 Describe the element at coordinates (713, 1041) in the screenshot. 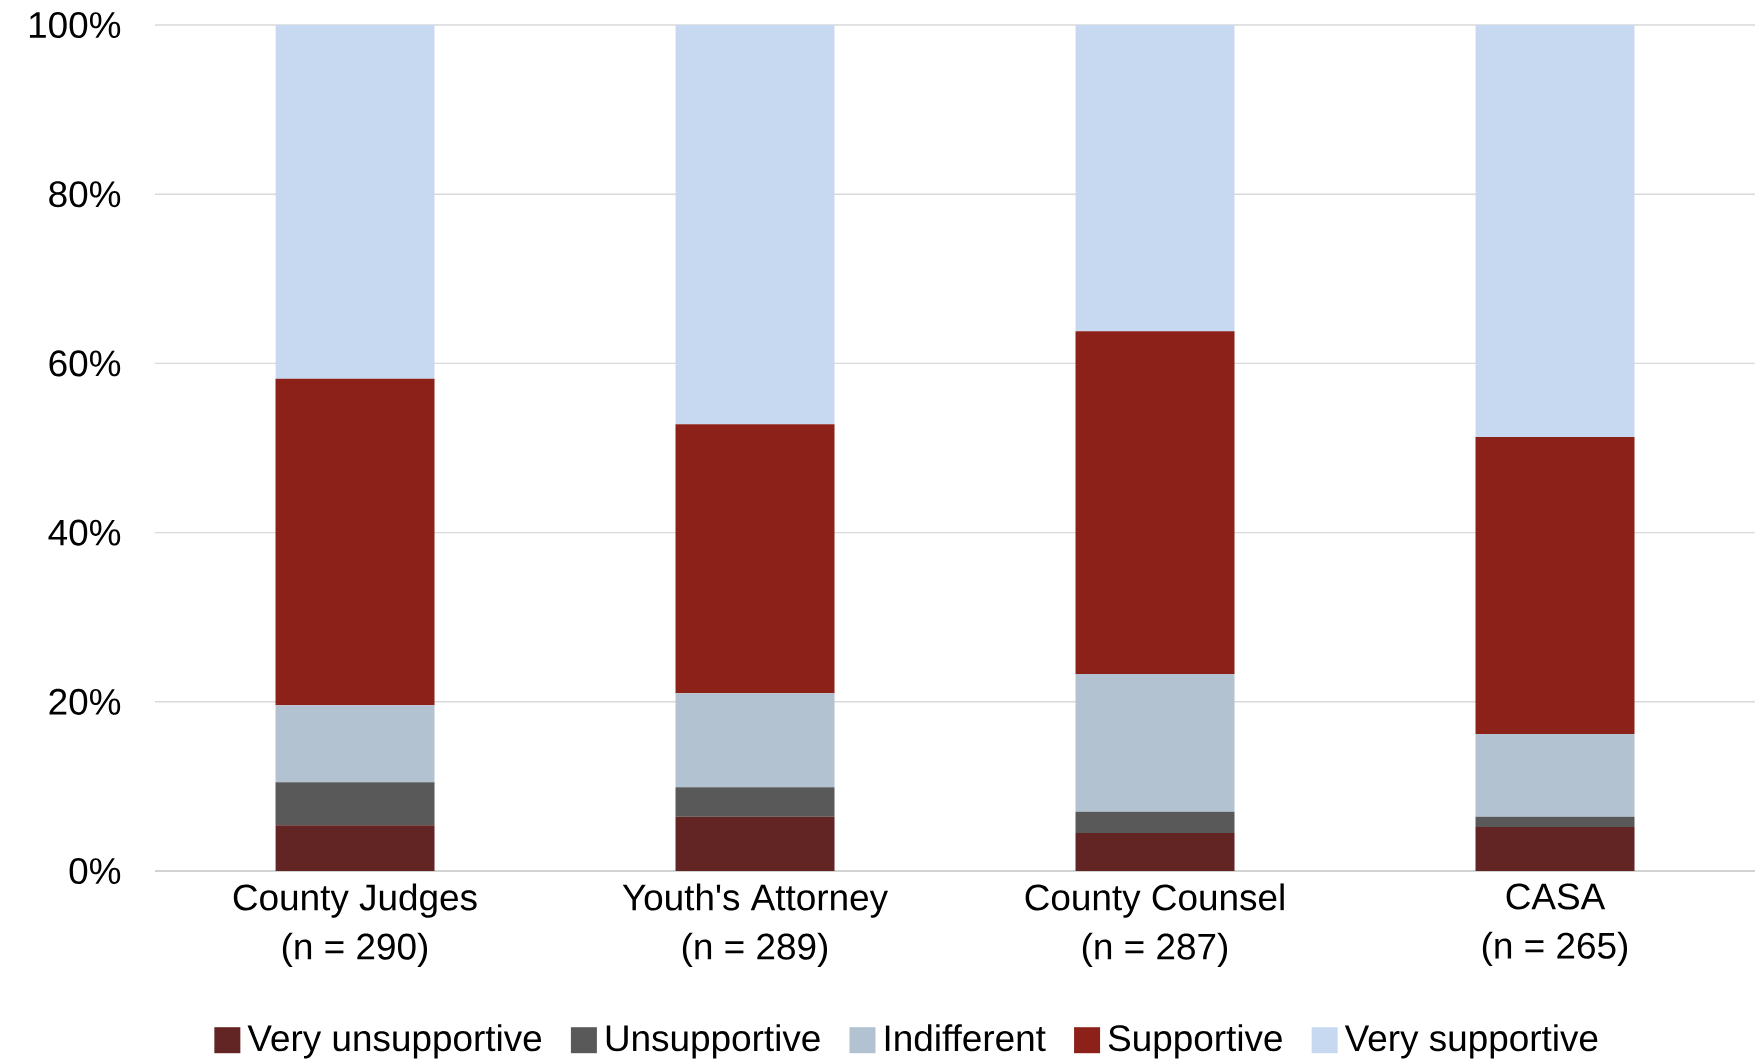

I see `legend-label: Unsupportive` at that location.